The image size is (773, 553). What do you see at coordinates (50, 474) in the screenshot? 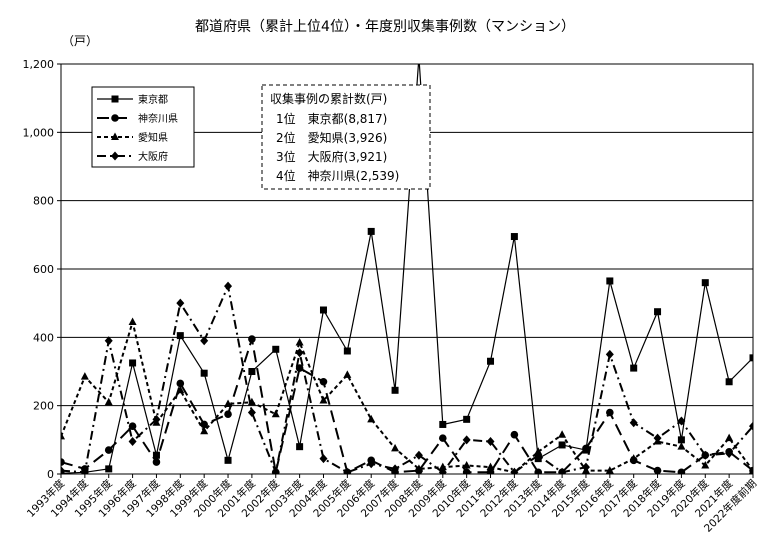
I see `y-tick-label: 0` at bounding box center [50, 474].